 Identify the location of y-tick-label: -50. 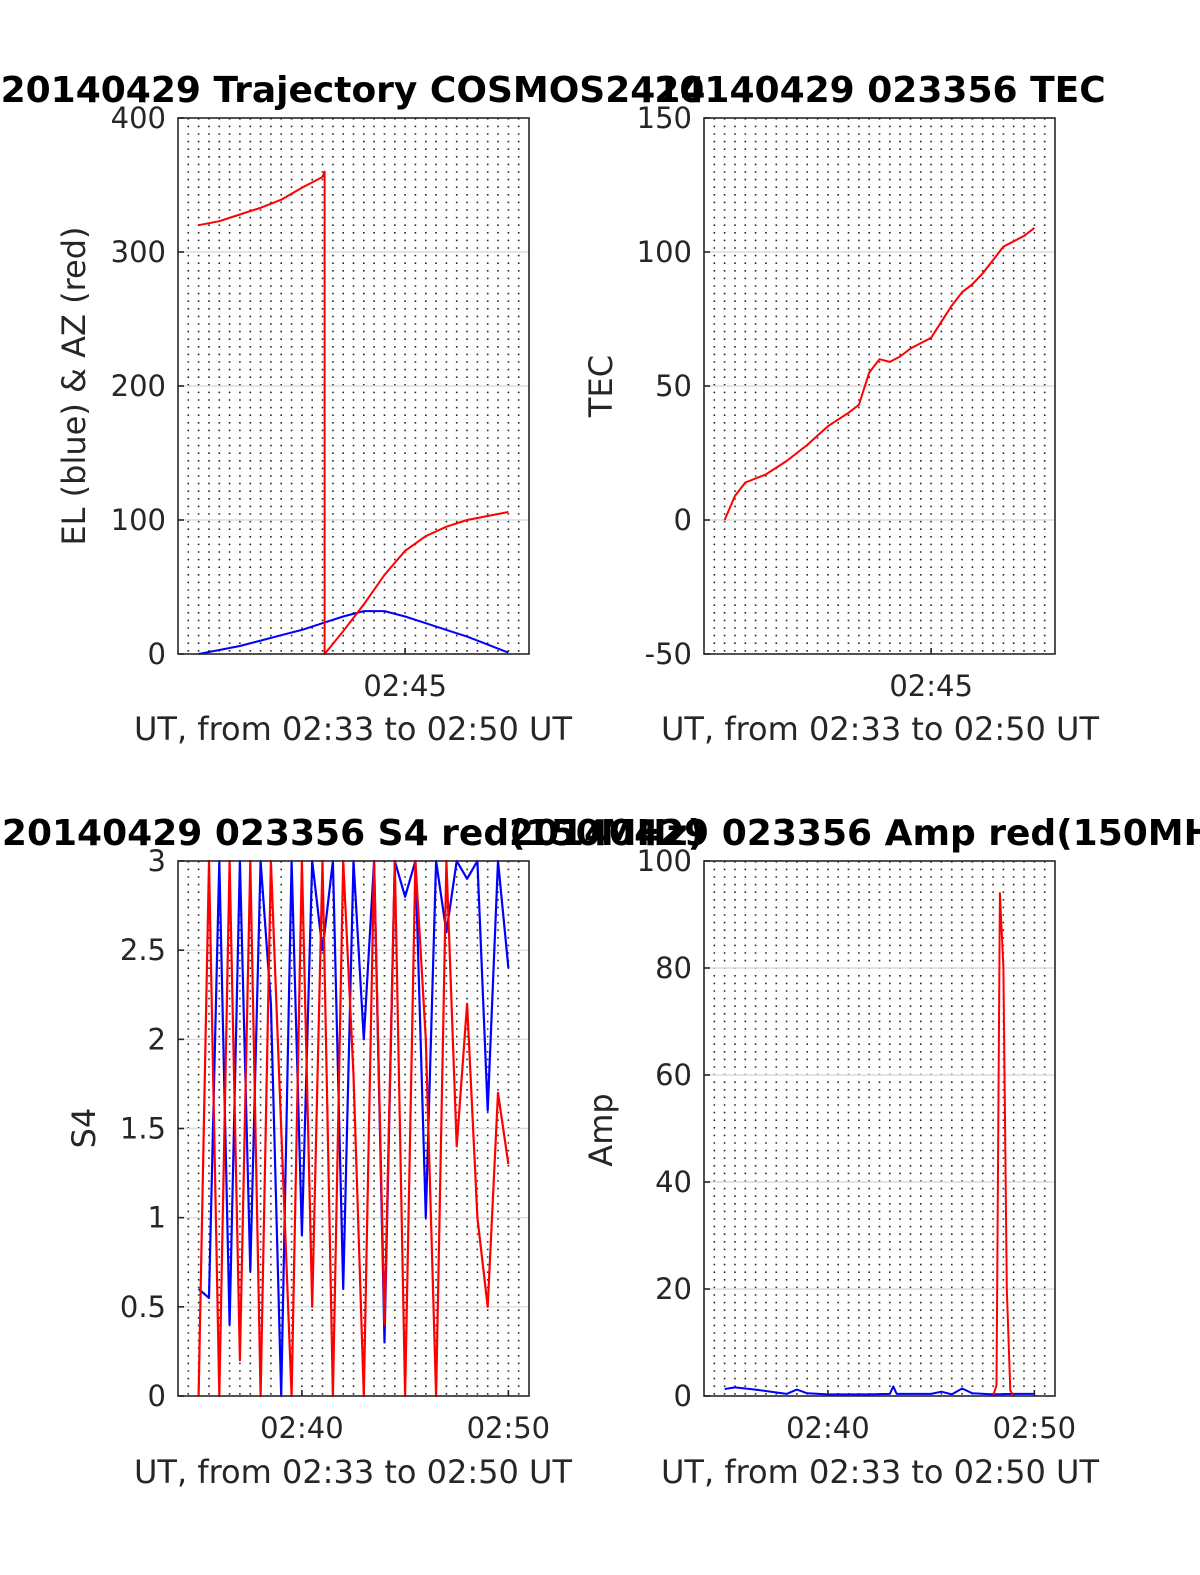
(668, 654).